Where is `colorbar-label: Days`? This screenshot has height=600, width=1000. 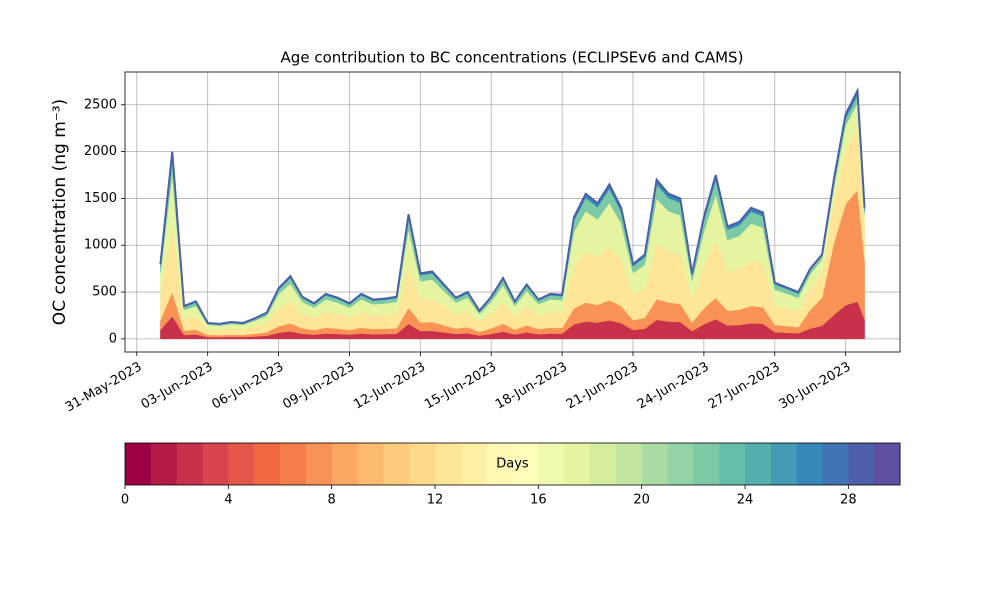
colorbar-label: Days is located at coordinates (512, 464).